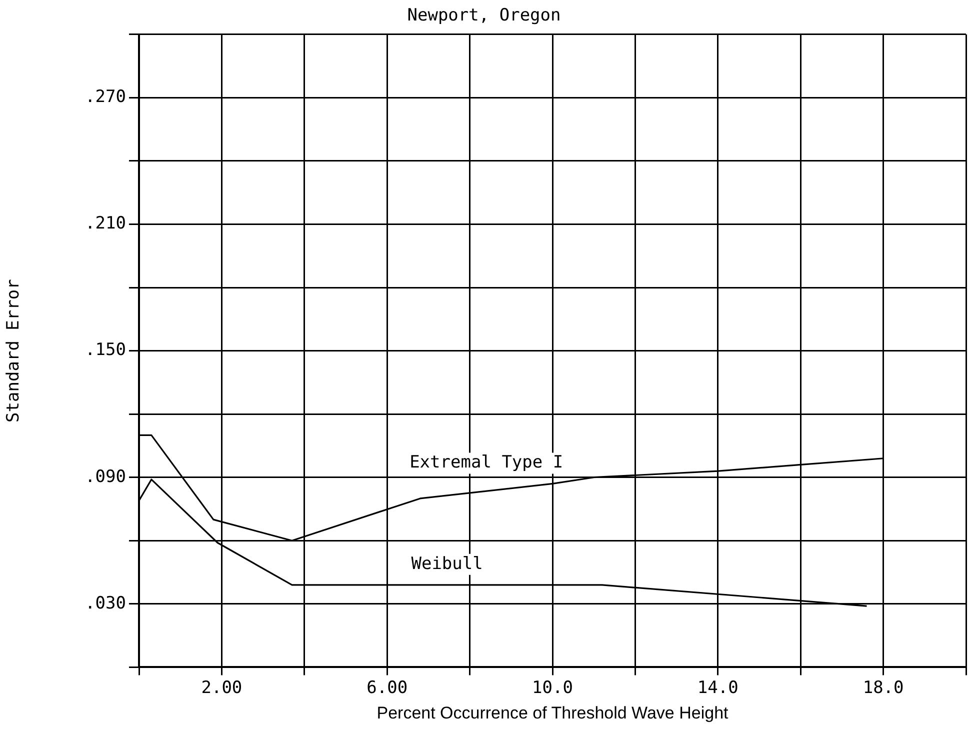 The width and height of the screenshot is (969, 732). What do you see at coordinates (447, 564) in the screenshot?
I see `series-label: Weibull` at bounding box center [447, 564].